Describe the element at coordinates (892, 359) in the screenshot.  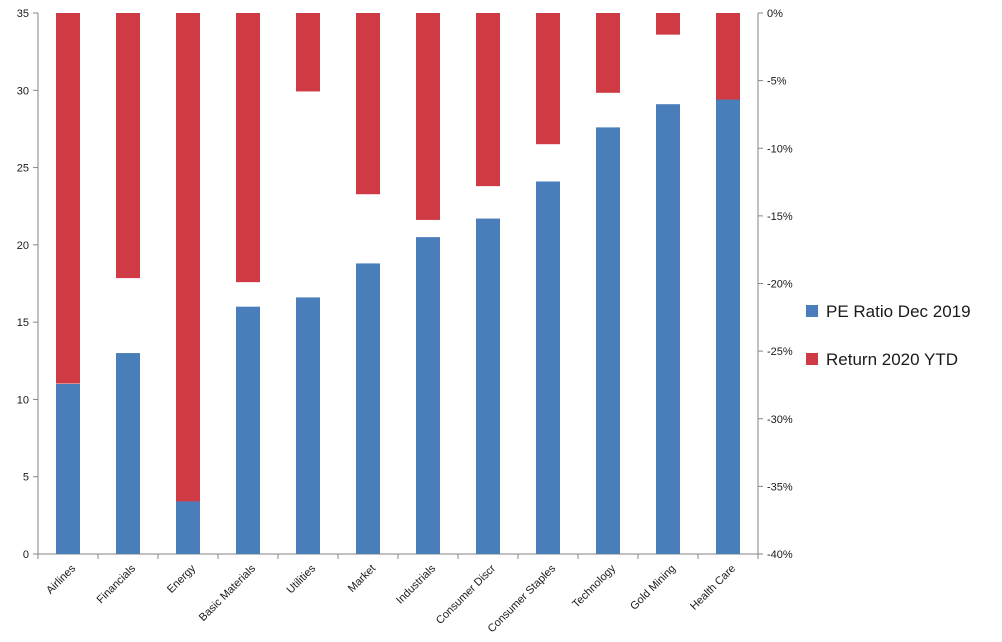
I see `legend-label: Return 2020 YTD` at that location.